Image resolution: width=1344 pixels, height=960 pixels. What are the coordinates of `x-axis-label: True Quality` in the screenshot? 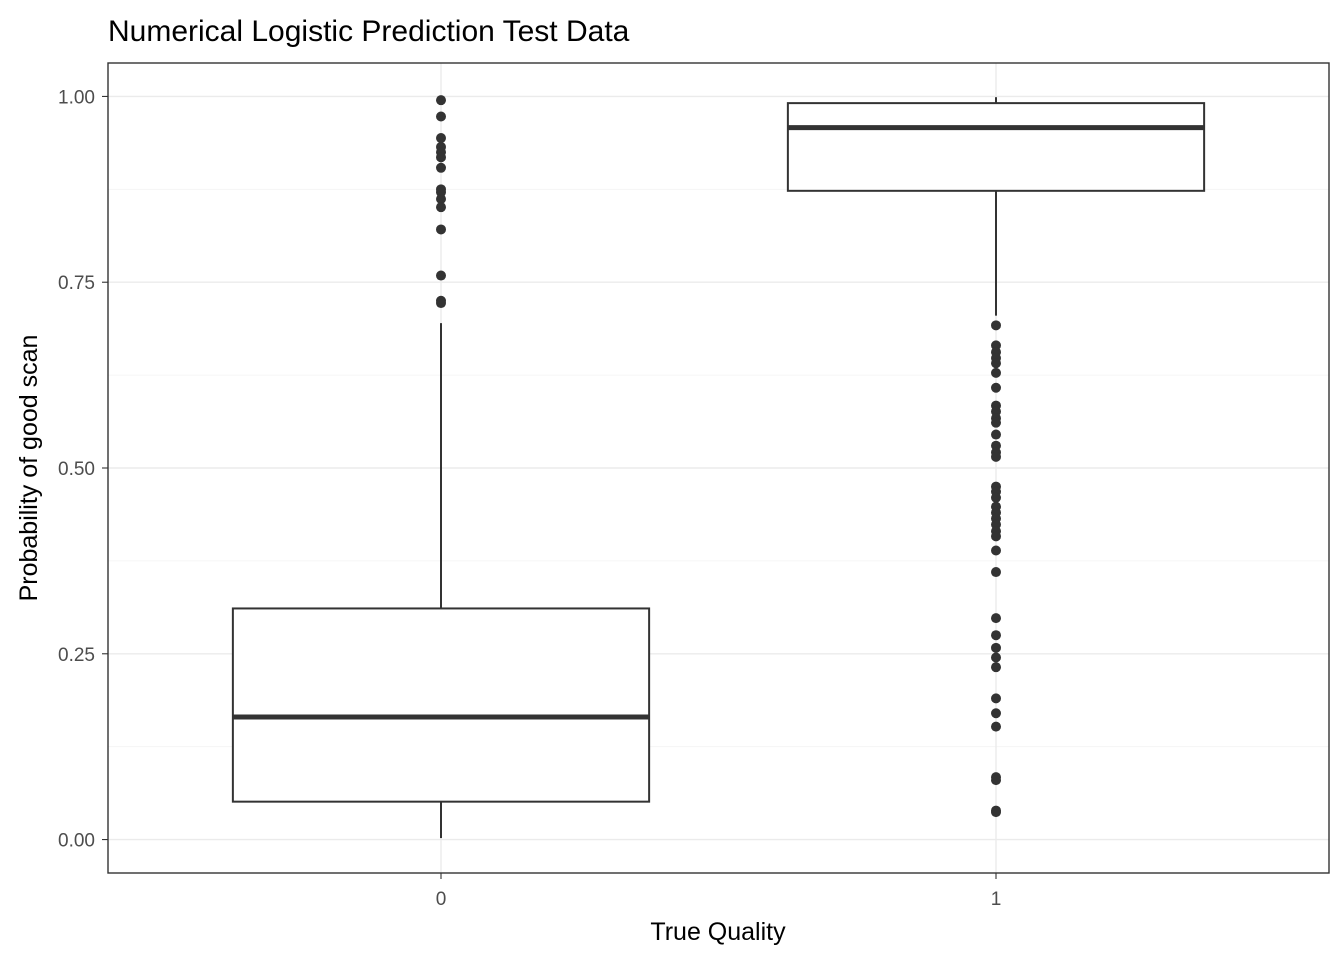 It's located at (718, 932).